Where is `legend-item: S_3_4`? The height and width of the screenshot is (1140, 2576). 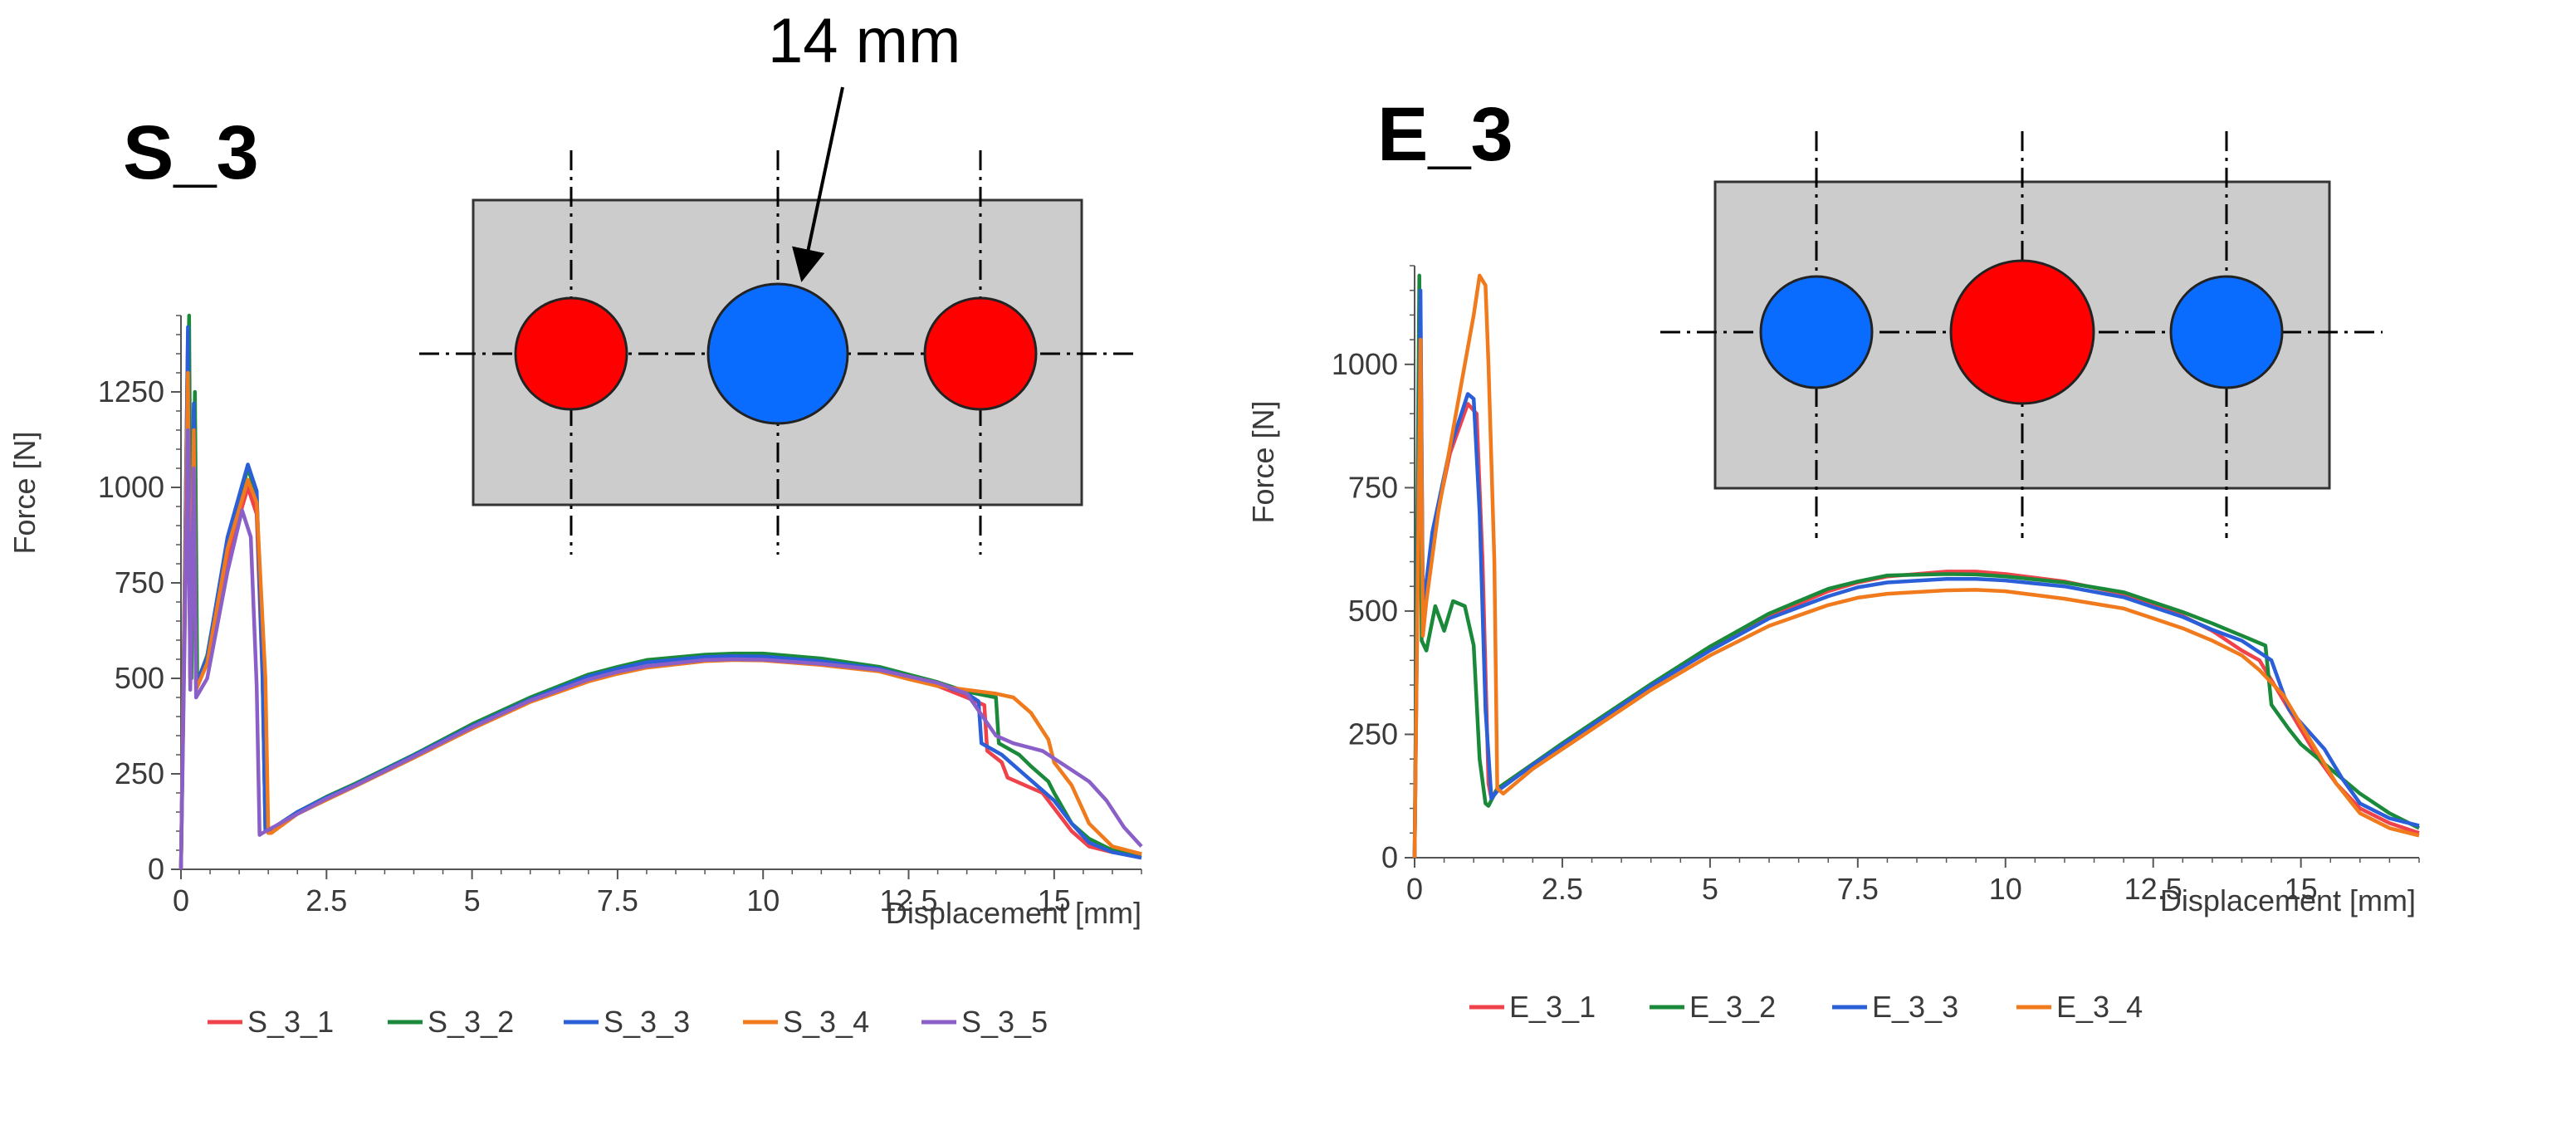 legend-item: S_3_4 is located at coordinates (806, 1022).